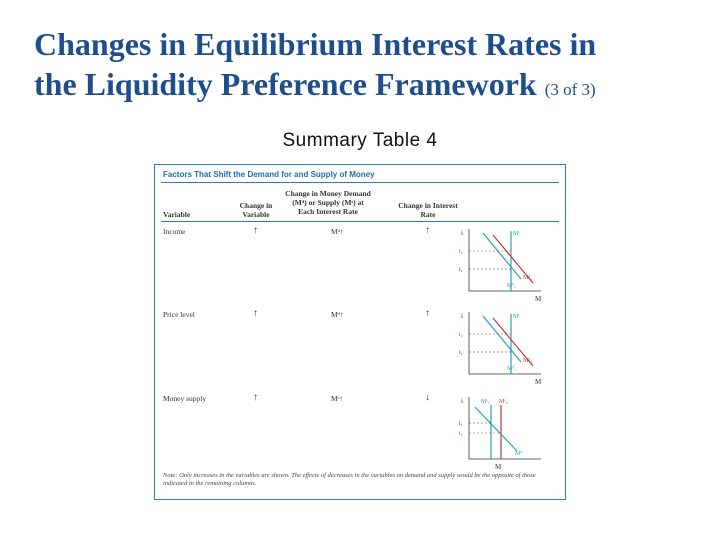  I want to click on row-income-rate: ↑, so click(427, 230).